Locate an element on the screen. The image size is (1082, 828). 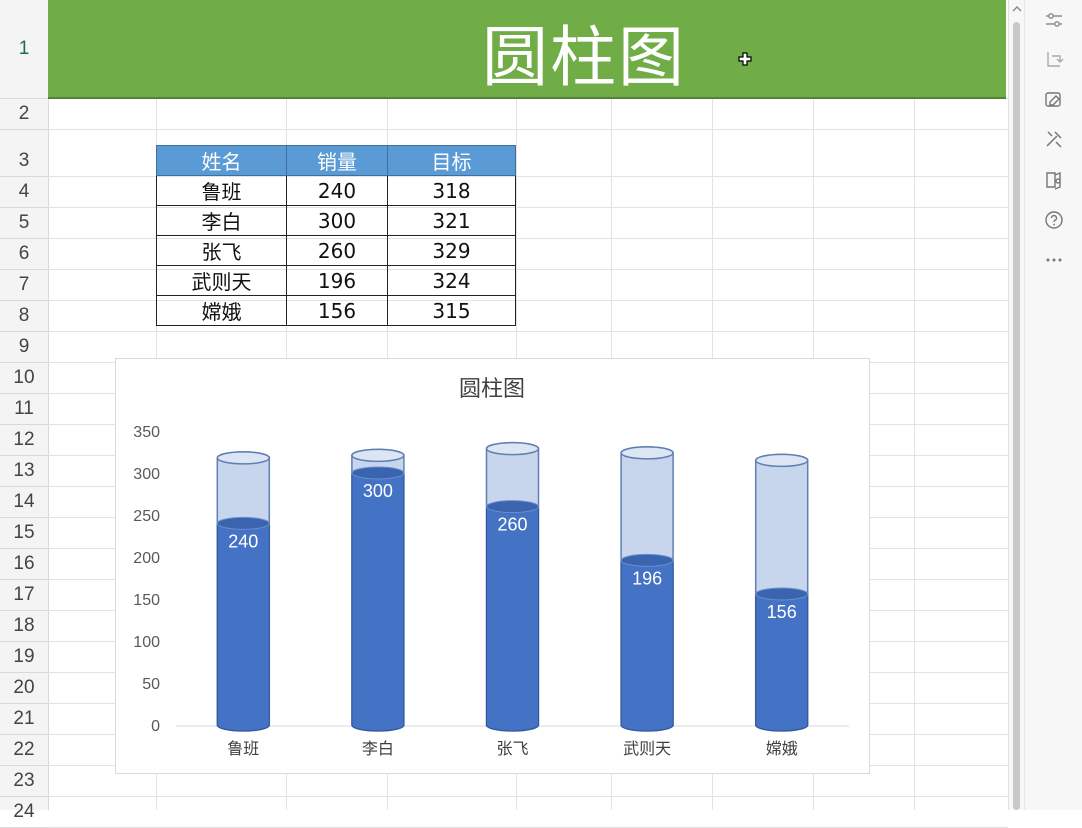
cell-cursor-icon is located at coordinates (745, 59).